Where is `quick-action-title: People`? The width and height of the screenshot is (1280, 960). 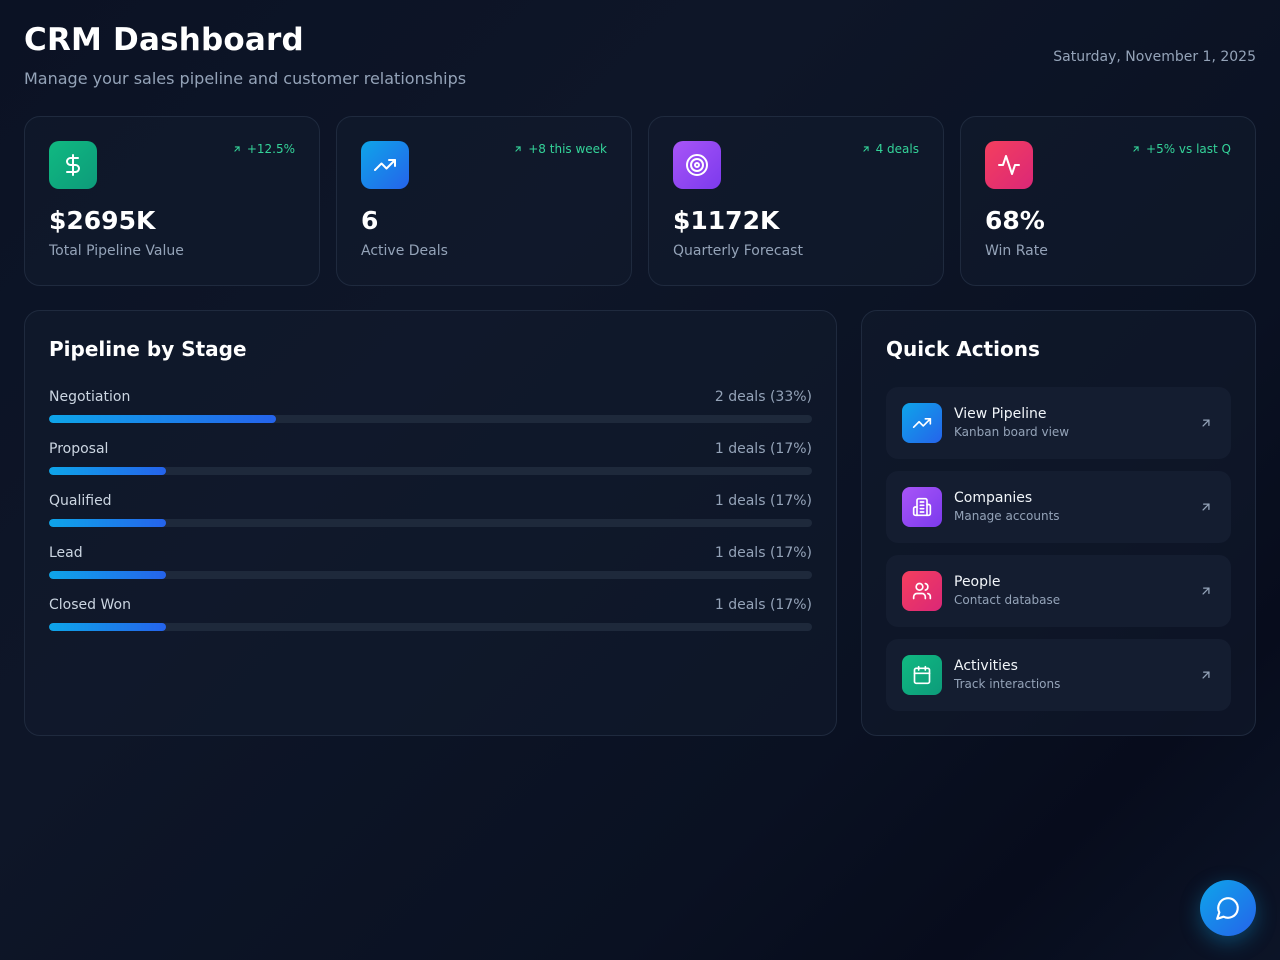 quick-action-title: People is located at coordinates (977, 582).